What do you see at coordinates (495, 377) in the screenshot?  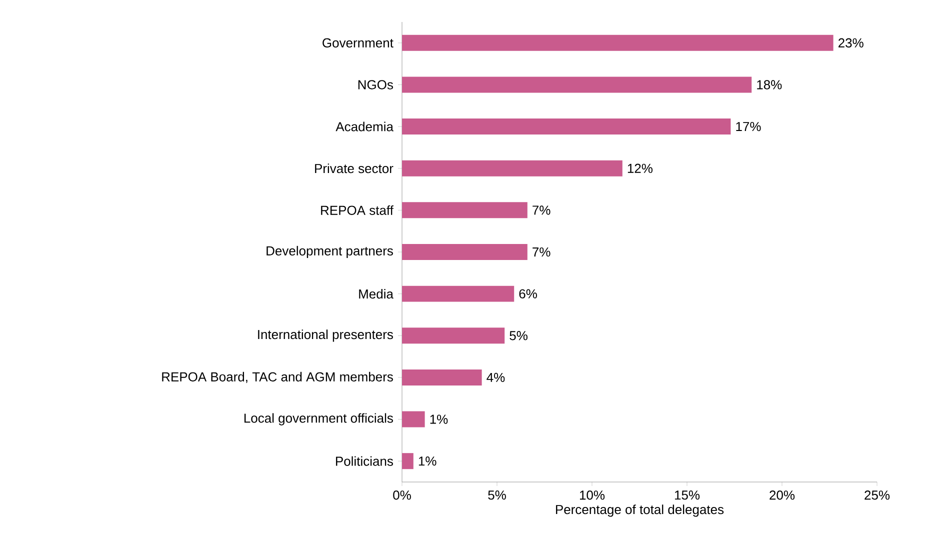 I see `data-label: 4%` at bounding box center [495, 377].